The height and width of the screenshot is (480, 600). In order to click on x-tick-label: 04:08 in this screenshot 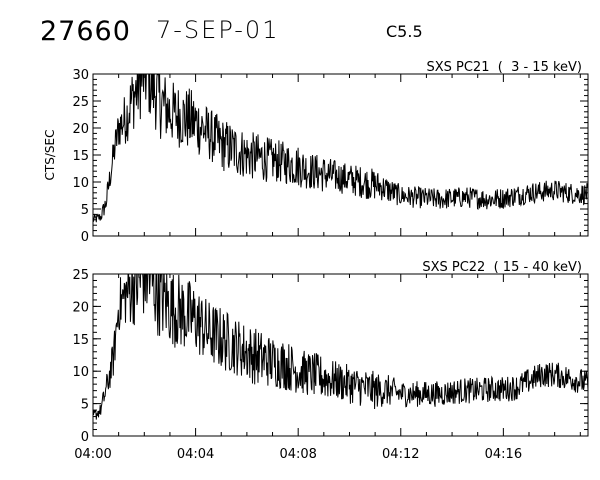, I will do `click(297, 454)`.